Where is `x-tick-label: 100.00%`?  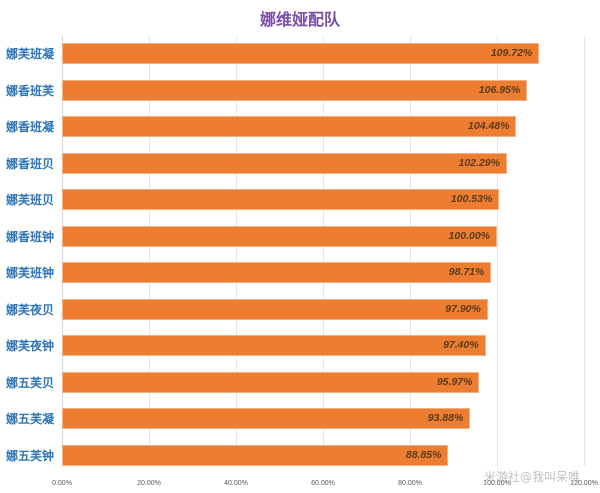
x-tick-label: 100.00% is located at coordinates (497, 483).